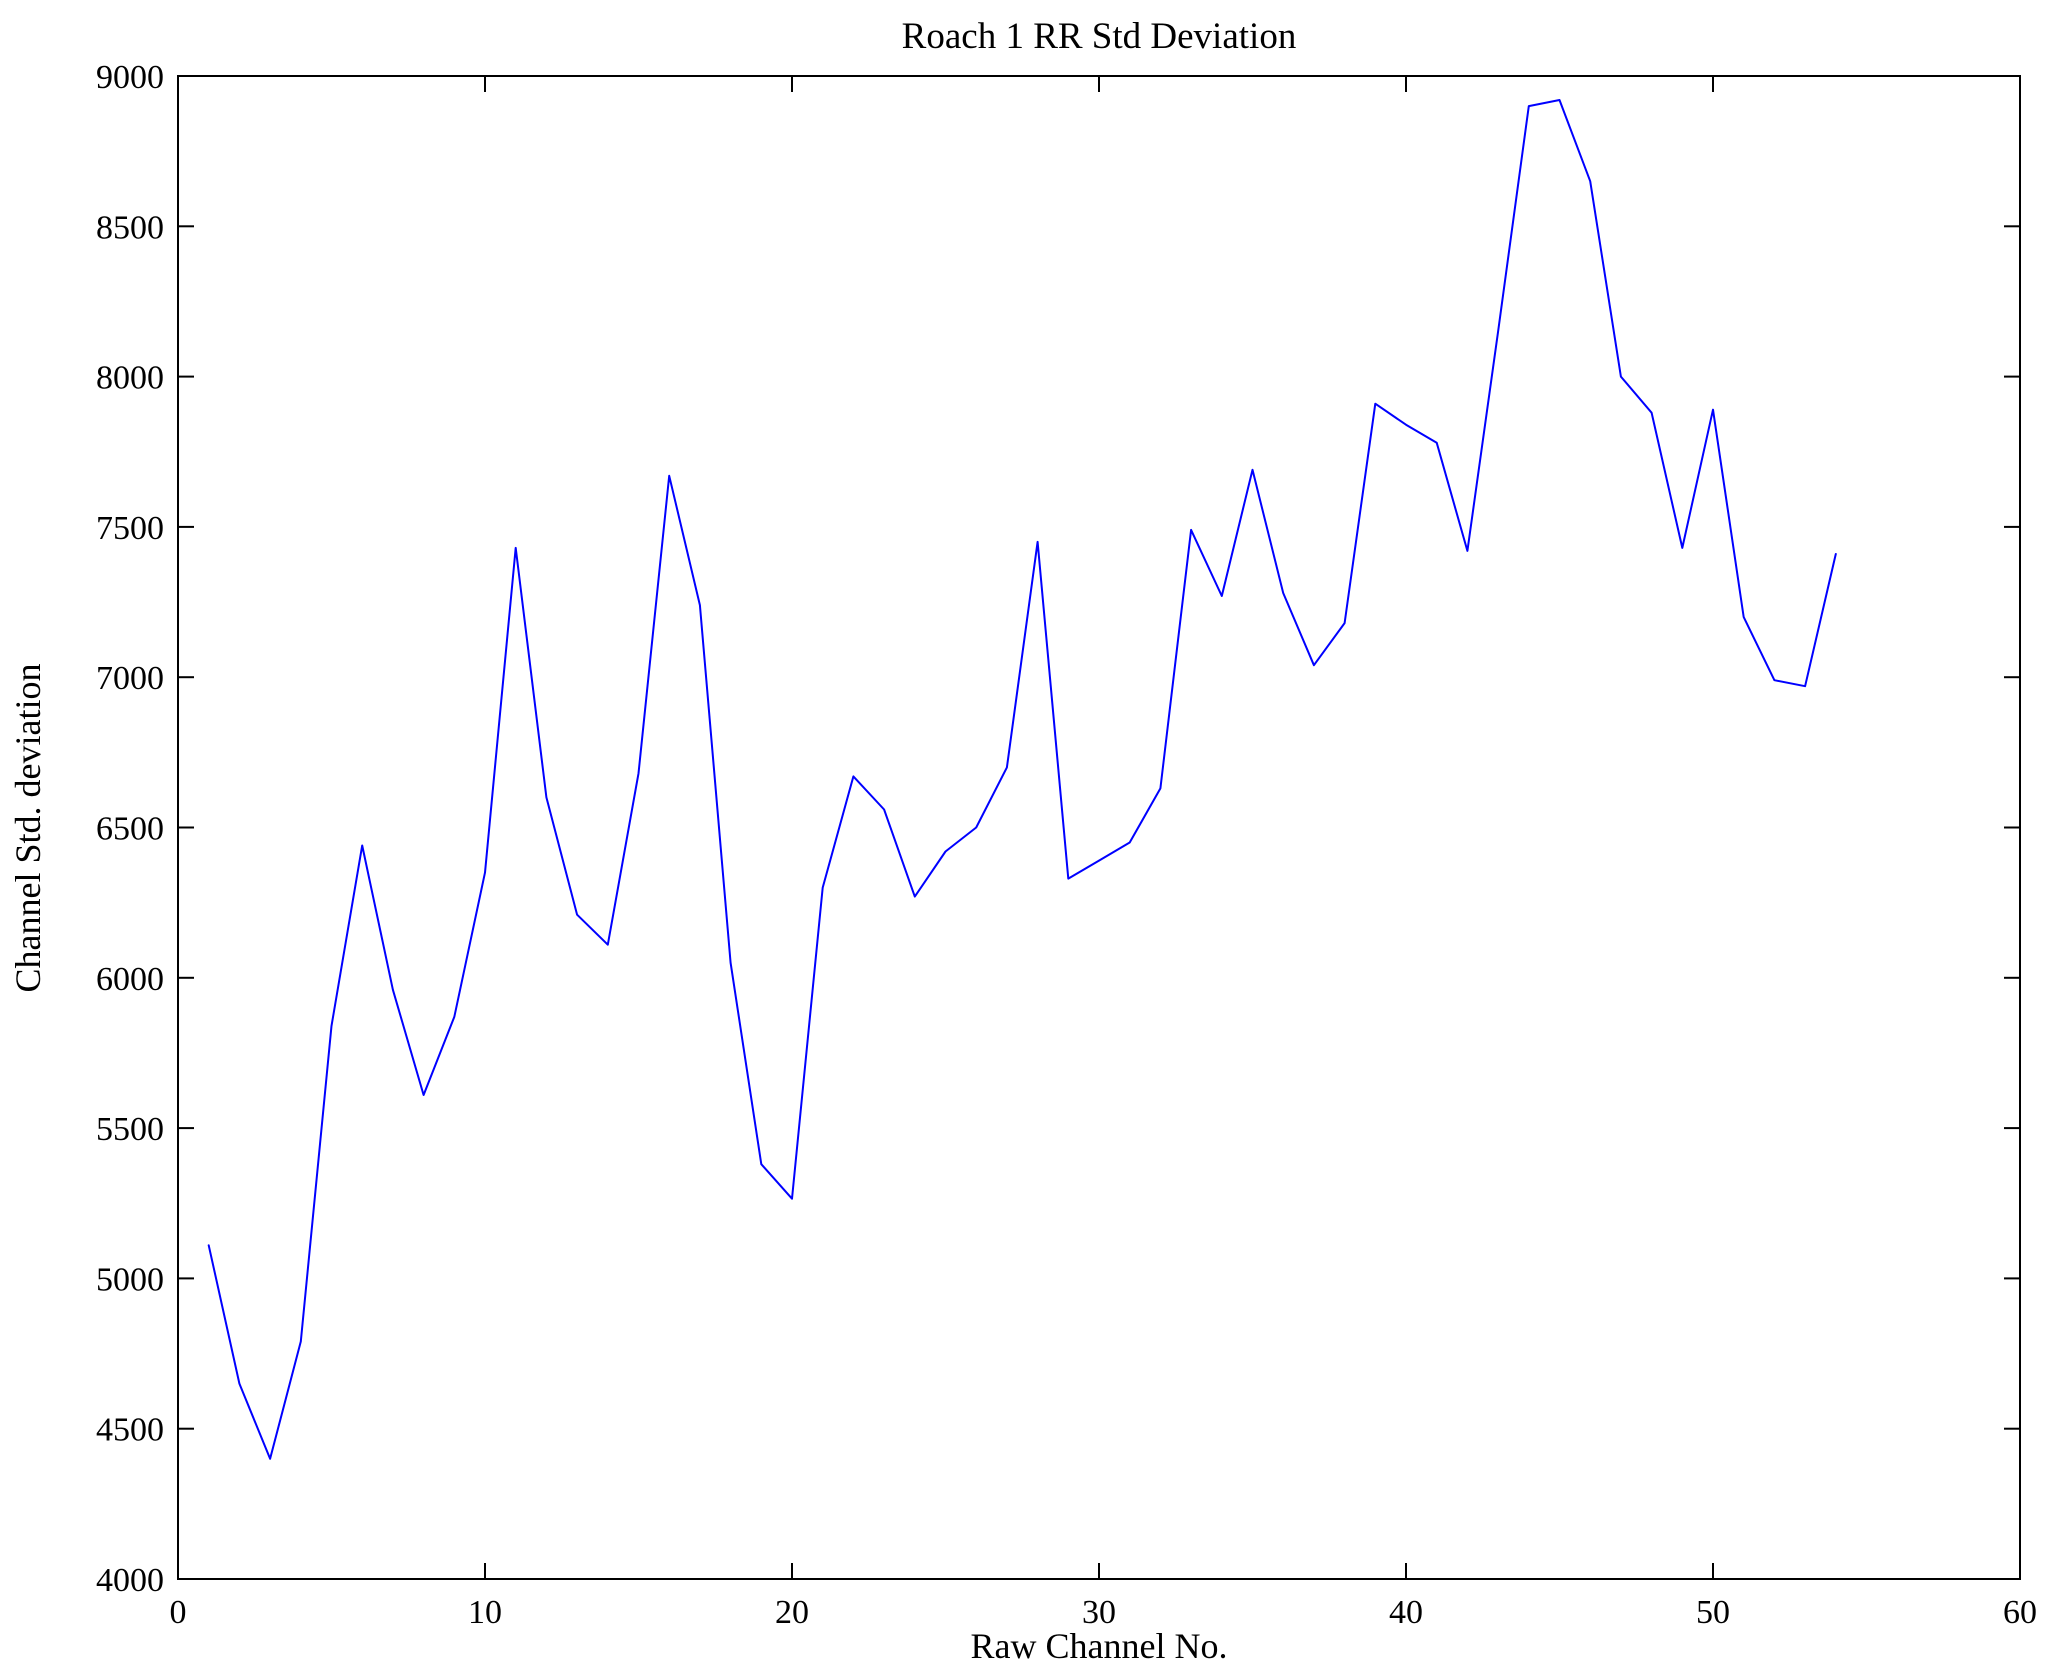 This screenshot has width=2067, height=1672. Describe the element at coordinates (130, 829) in the screenshot. I see `y-tick-label: 6500` at that location.